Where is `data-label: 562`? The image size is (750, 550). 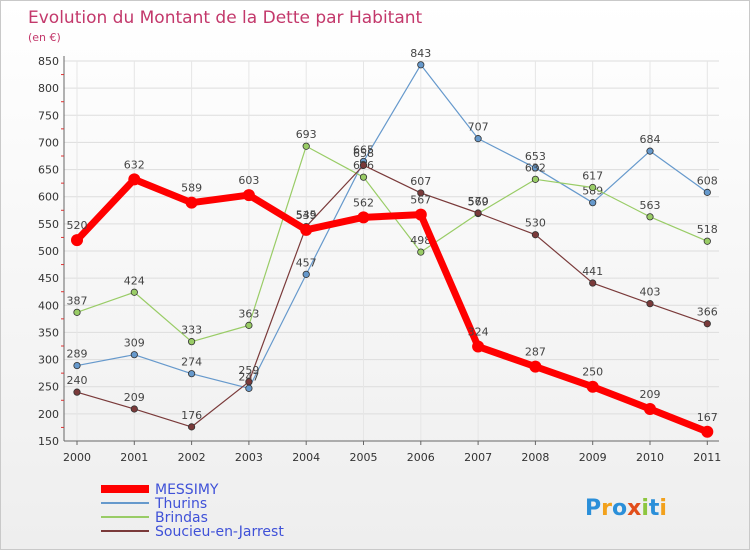 data-label: 562 is located at coordinates (363, 202).